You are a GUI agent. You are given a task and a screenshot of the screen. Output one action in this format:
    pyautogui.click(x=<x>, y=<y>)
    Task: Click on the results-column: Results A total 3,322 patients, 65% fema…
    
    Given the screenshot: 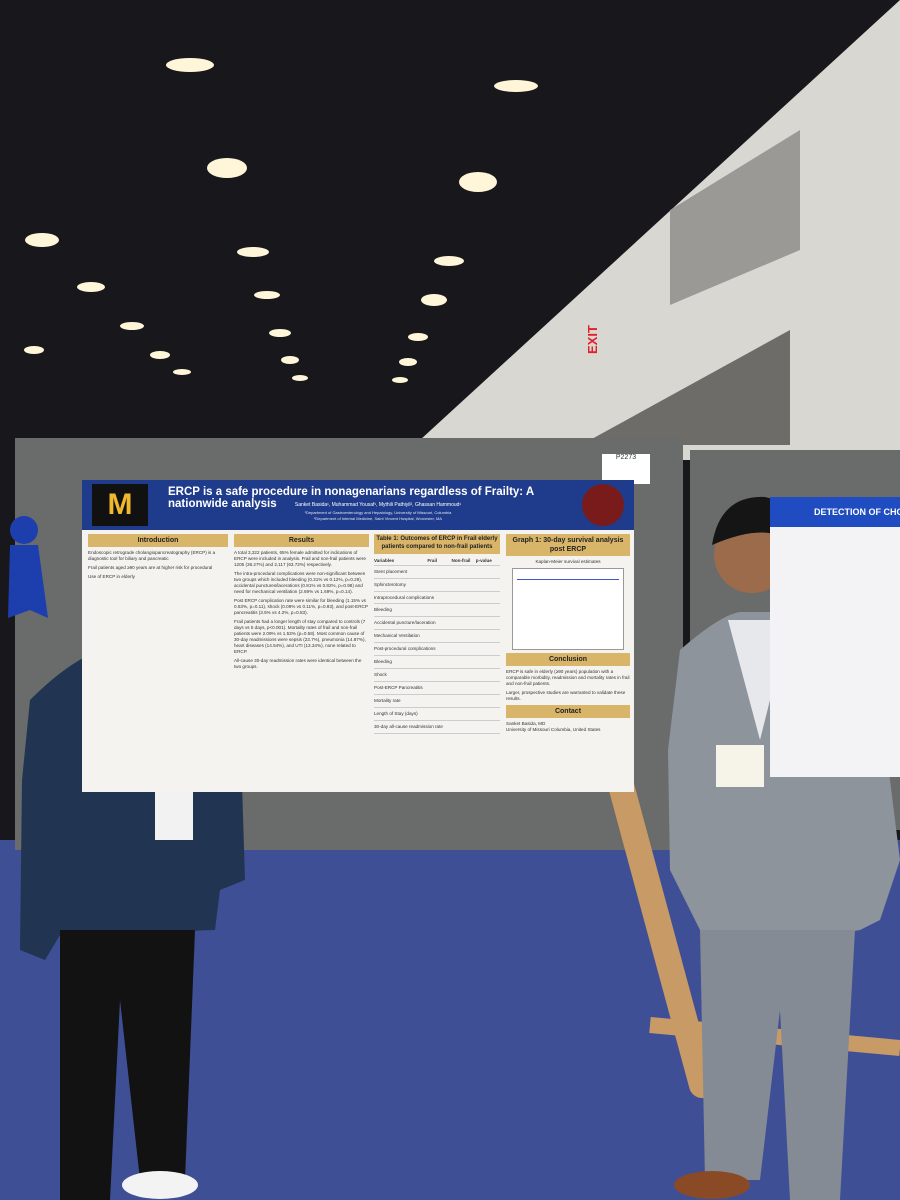 What is the action you would take?
    pyautogui.click(x=301, y=603)
    